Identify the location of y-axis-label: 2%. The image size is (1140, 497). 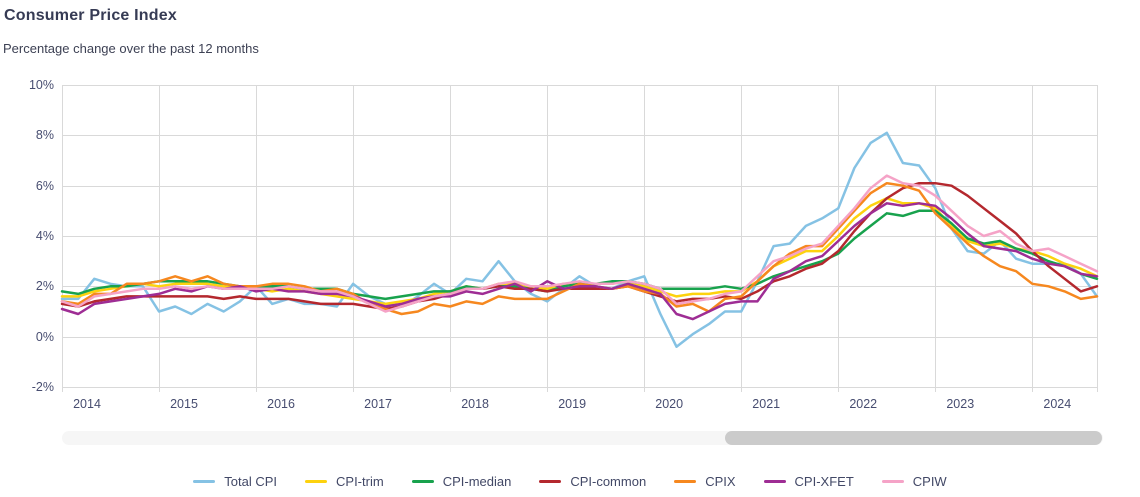
(44, 286).